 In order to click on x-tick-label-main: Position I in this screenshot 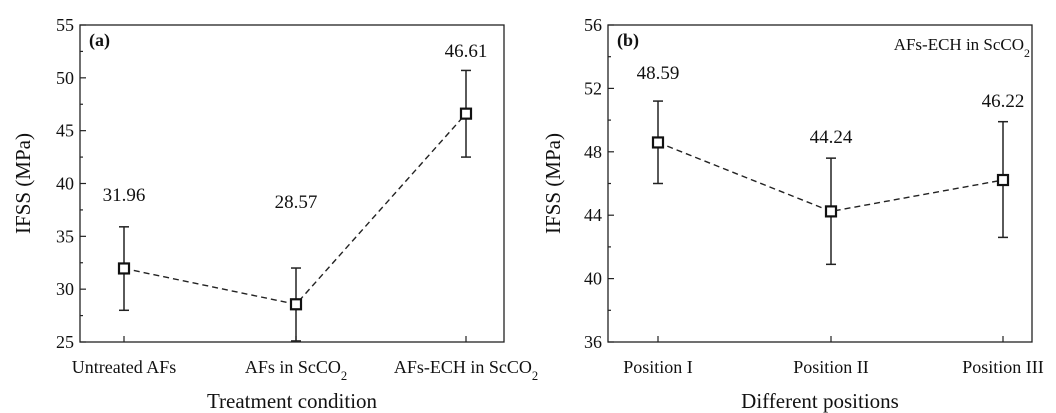, I will do `click(658, 367)`.